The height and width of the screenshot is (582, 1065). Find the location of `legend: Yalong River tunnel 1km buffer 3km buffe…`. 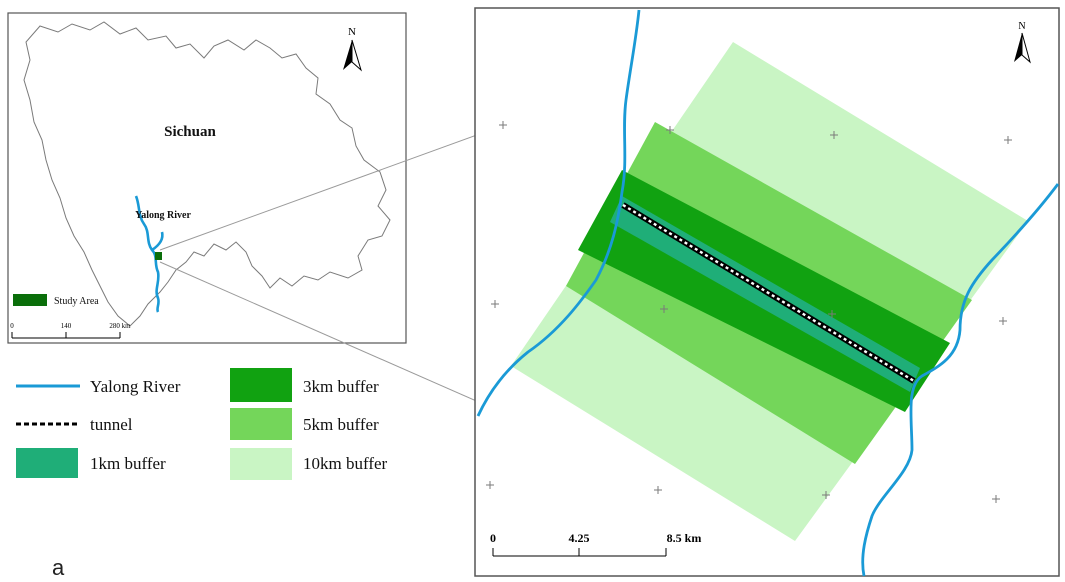

legend: Yalong River tunnel 1km buffer 3km buffe… is located at coordinates (202, 424).